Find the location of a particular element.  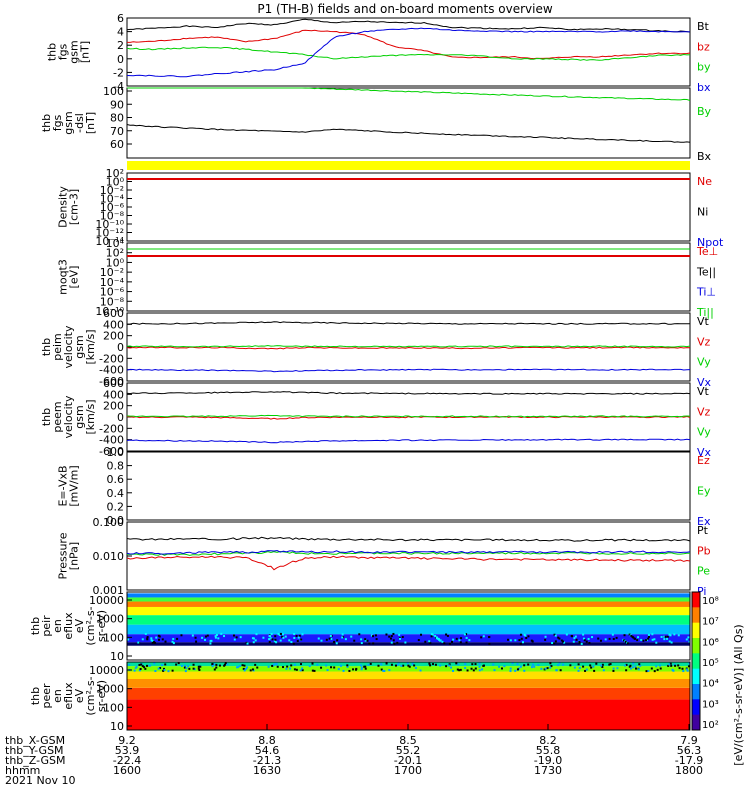

y-tick-label: 10⁻¹² is located at coordinates (109, 233).